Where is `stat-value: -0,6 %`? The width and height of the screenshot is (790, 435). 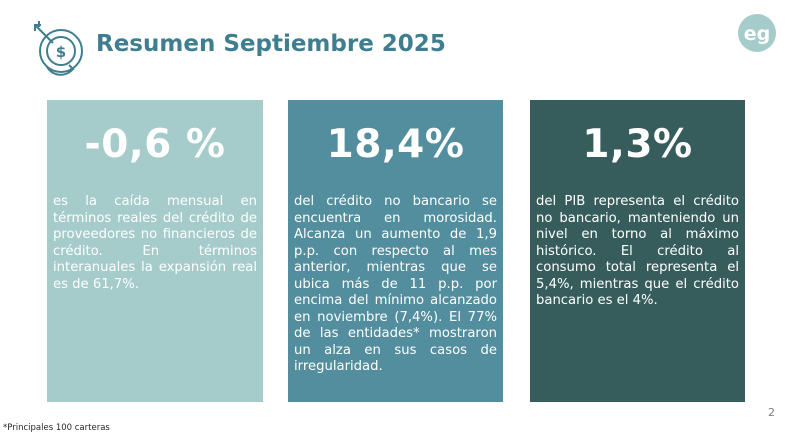 stat-value: -0,6 % is located at coordinates (155, 144).